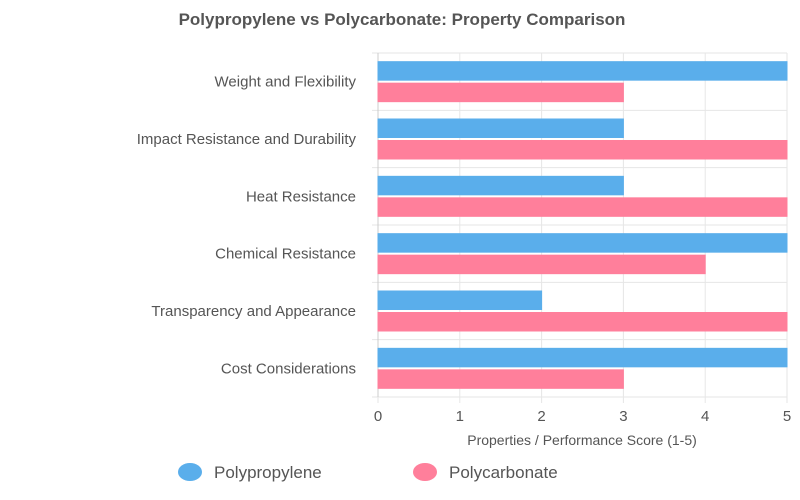 The width and height of the screenshot is (800, 500). I want to click on x-tick-label: 2, so click(541, 416).